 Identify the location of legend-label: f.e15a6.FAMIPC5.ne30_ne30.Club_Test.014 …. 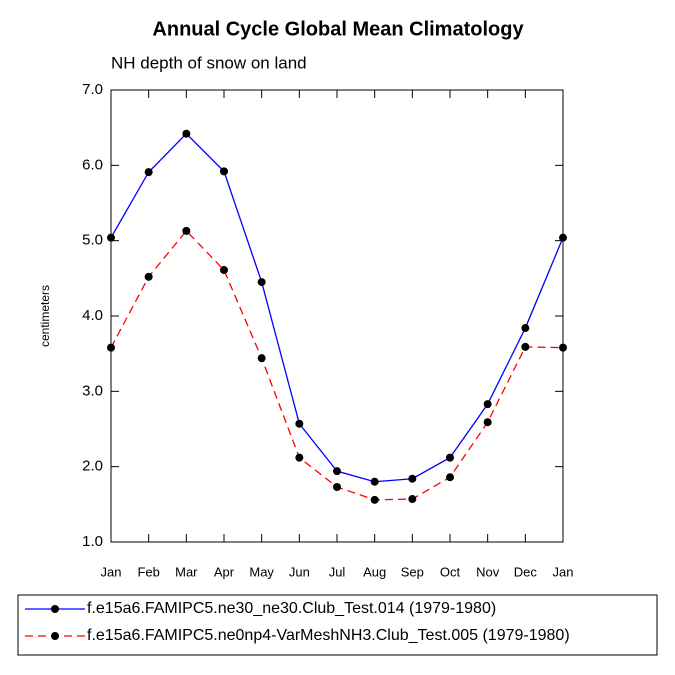
(291, 608).